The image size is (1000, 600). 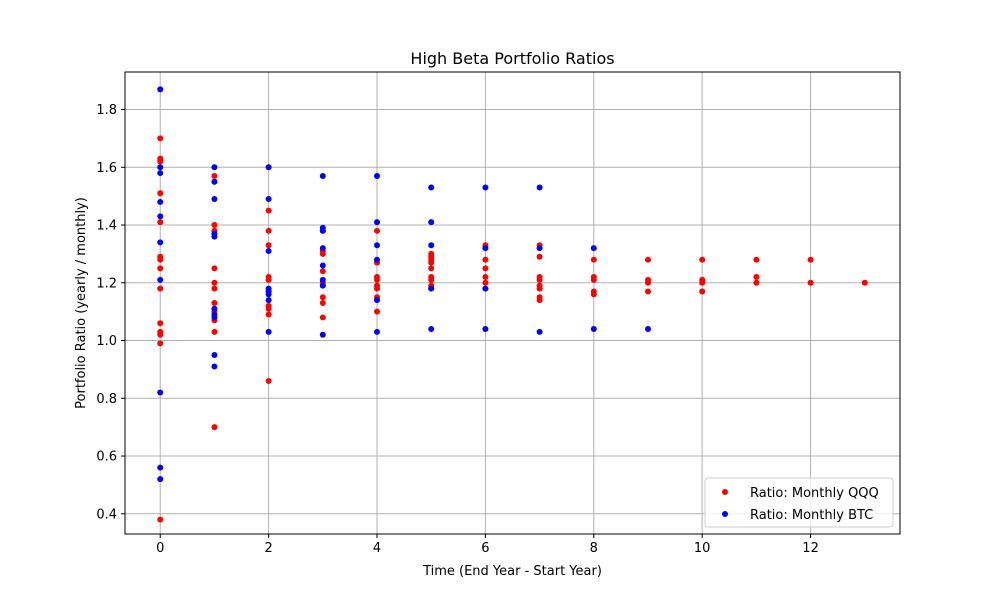 What do you see at coordinates (512, 58) in the screenshot?
I see `chart-title: High Beta Portfolio Ratios` at bounding box center [512, 58].